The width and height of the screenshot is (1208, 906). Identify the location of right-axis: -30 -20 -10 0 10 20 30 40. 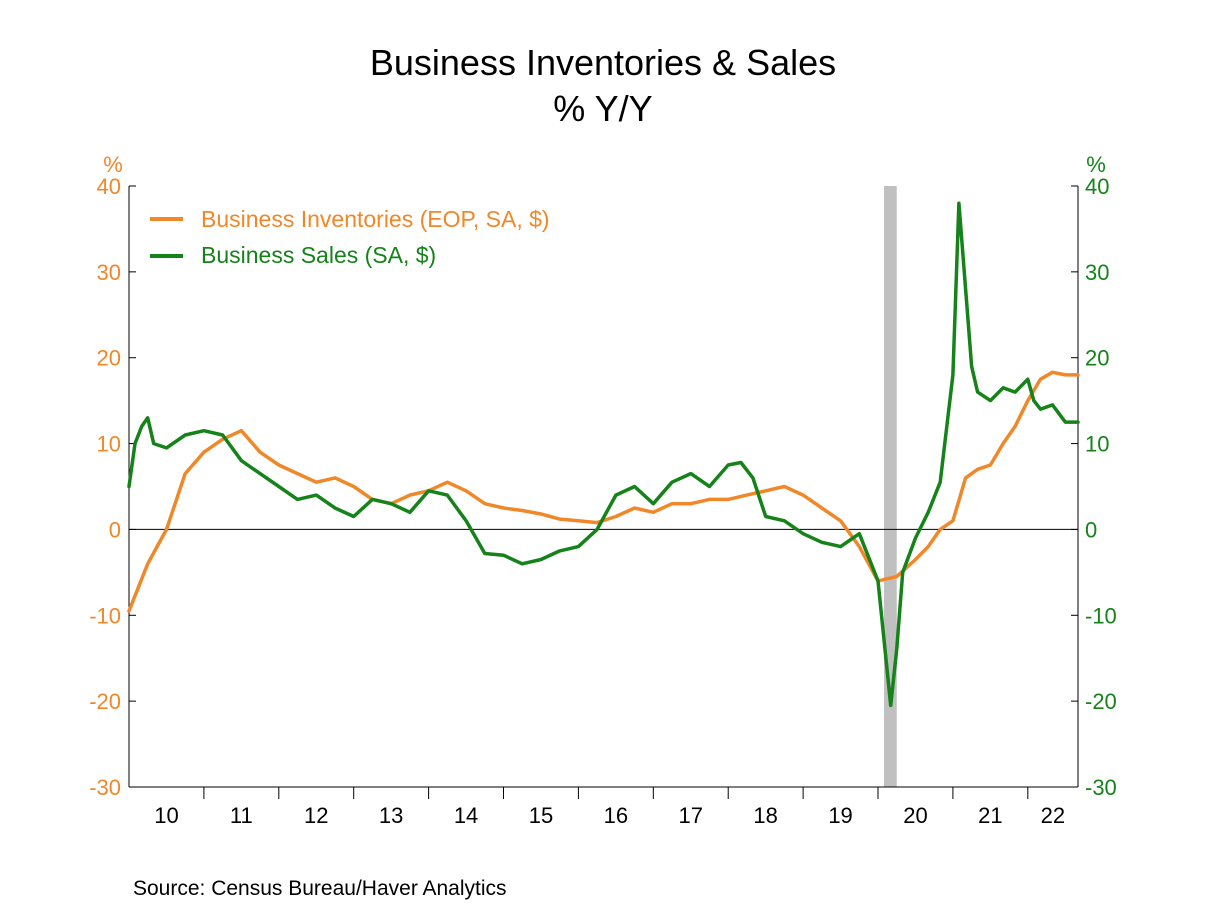
(1094, 487).